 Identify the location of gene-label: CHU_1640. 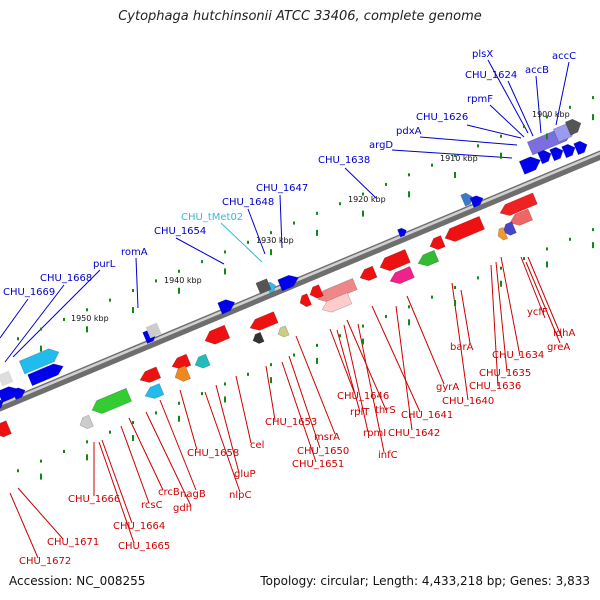
(468, 401).